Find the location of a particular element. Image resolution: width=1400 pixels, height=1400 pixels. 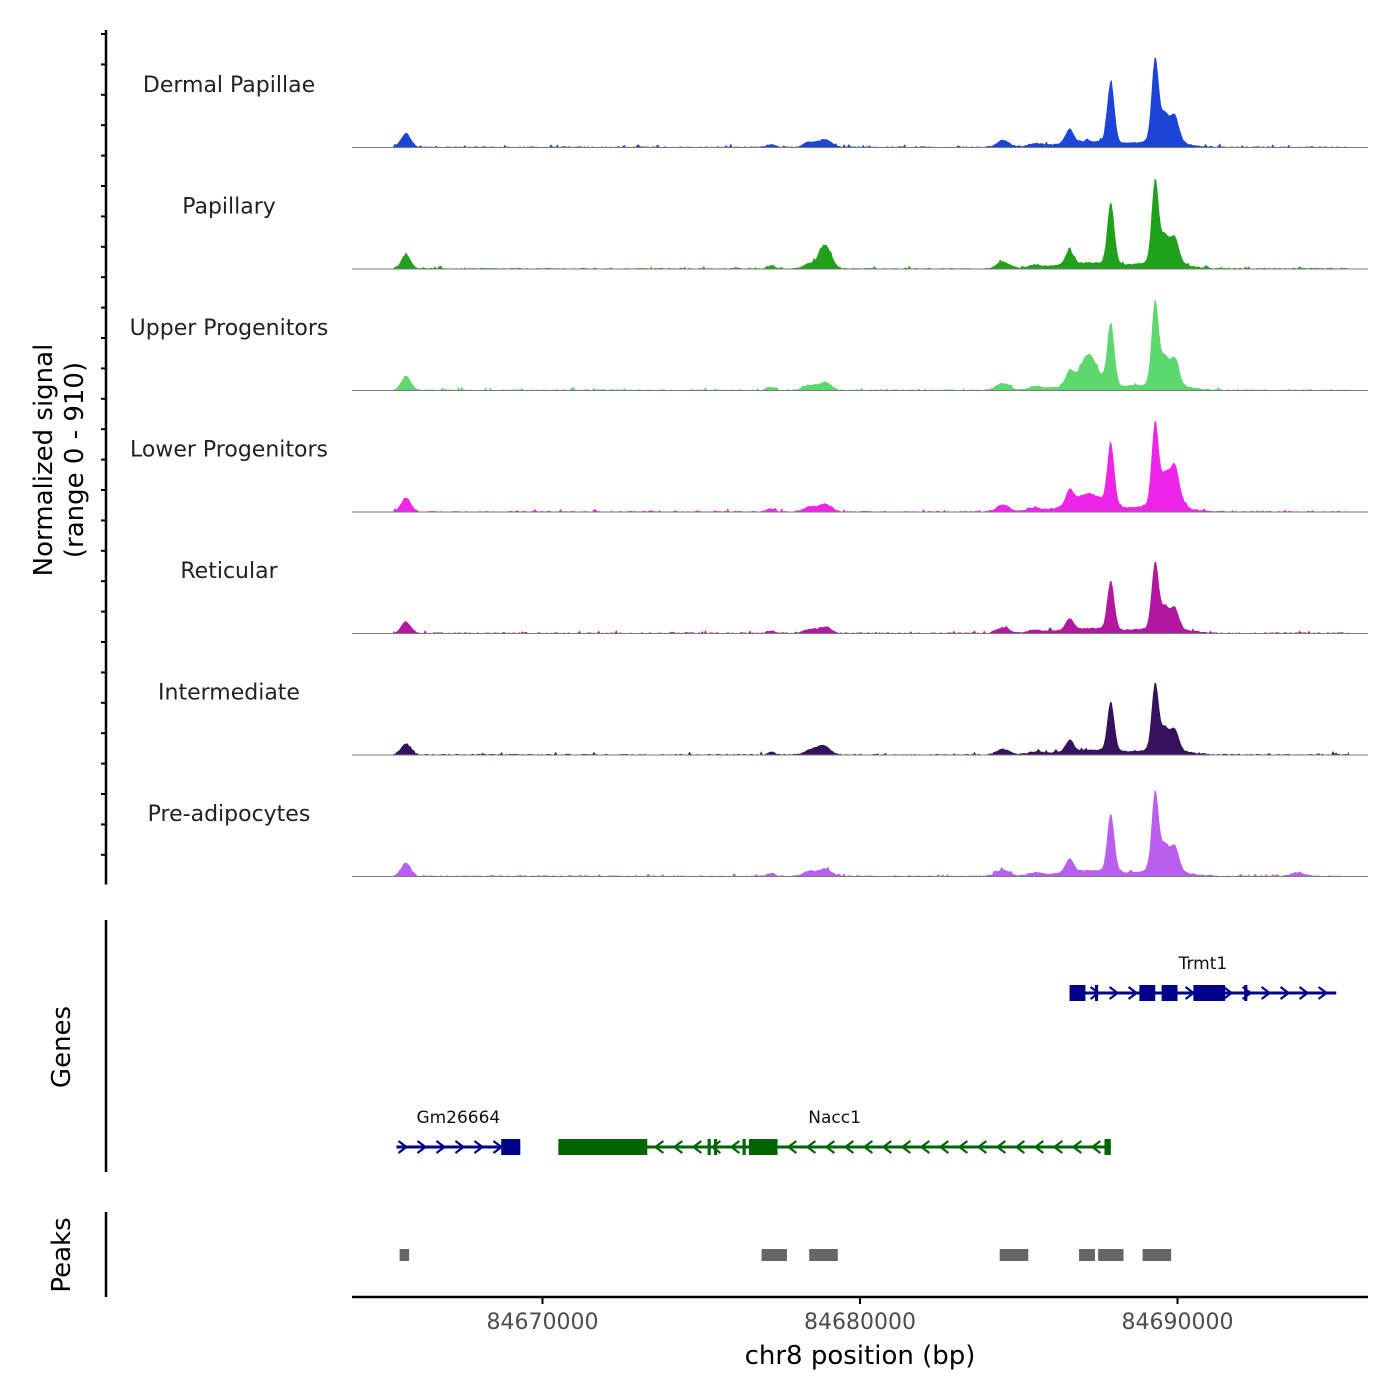

track-label: Intermediate is located at coordinates (229, 693).